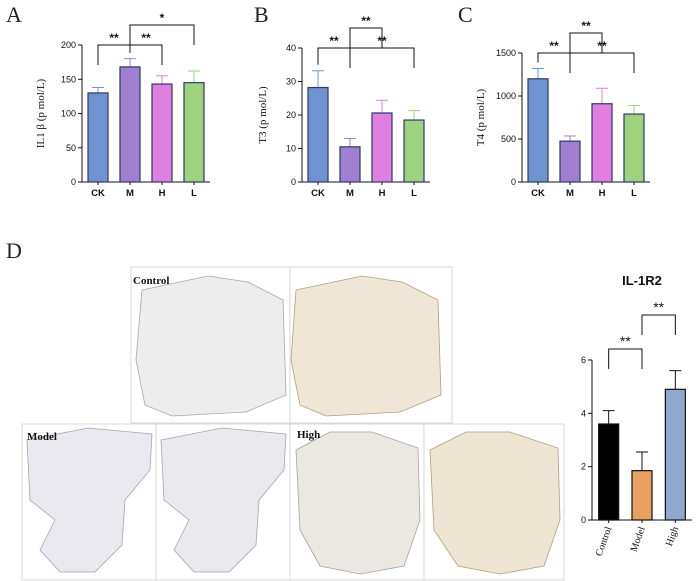 This screenshot has height=581, width=700. Describe the element at coordinates (291, 48) in the screenshot. I see `y-tick-label: 40` at that location.